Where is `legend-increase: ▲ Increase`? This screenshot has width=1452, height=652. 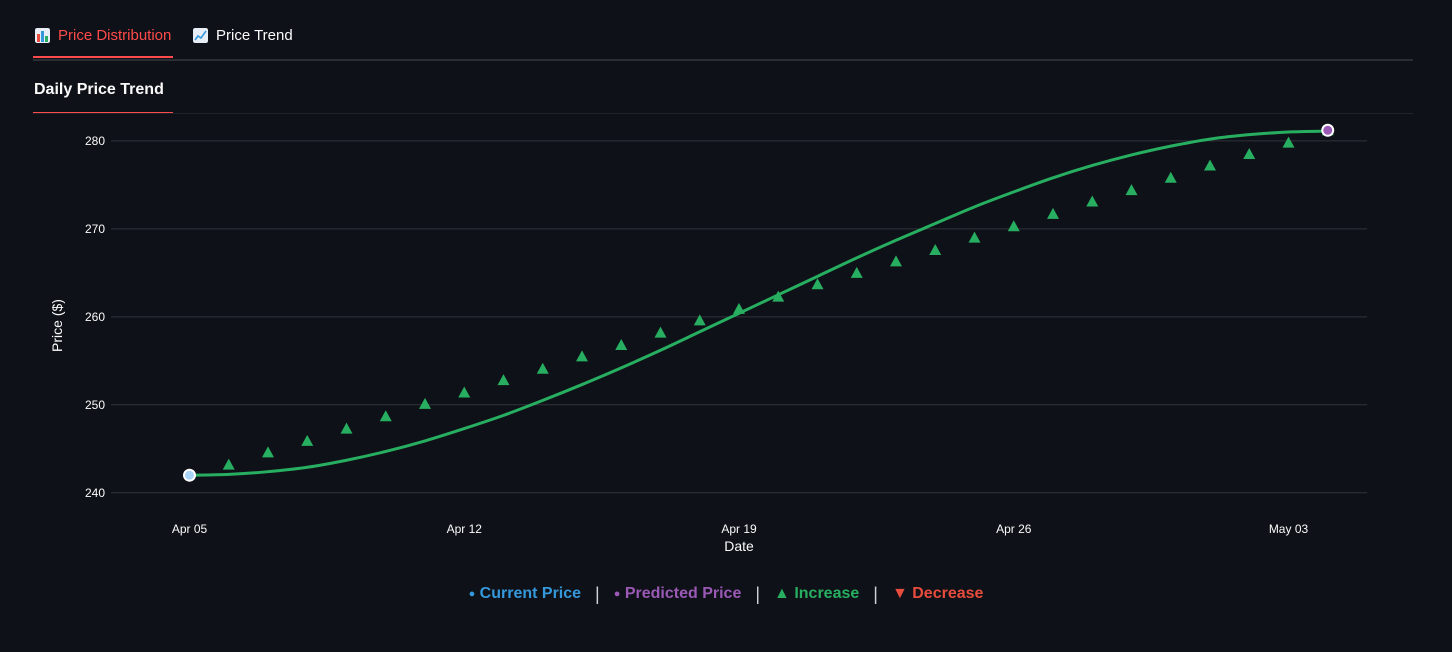 legend-increase: ▲ Increase is located at coordinates (816, 594).